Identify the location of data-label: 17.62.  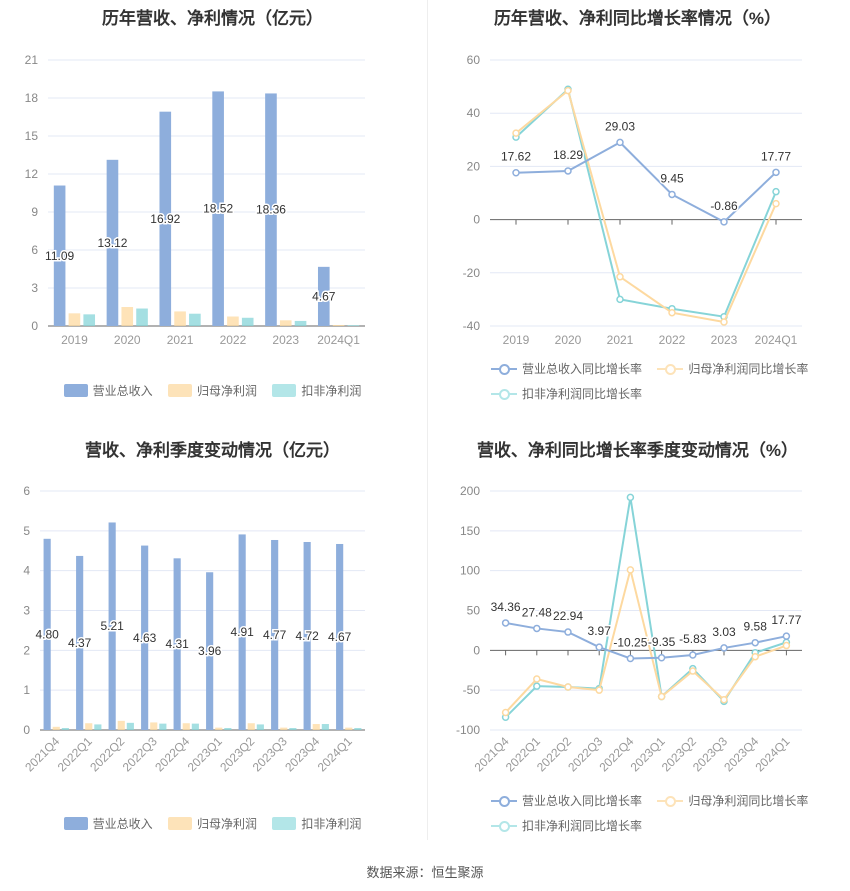
(516, 157).